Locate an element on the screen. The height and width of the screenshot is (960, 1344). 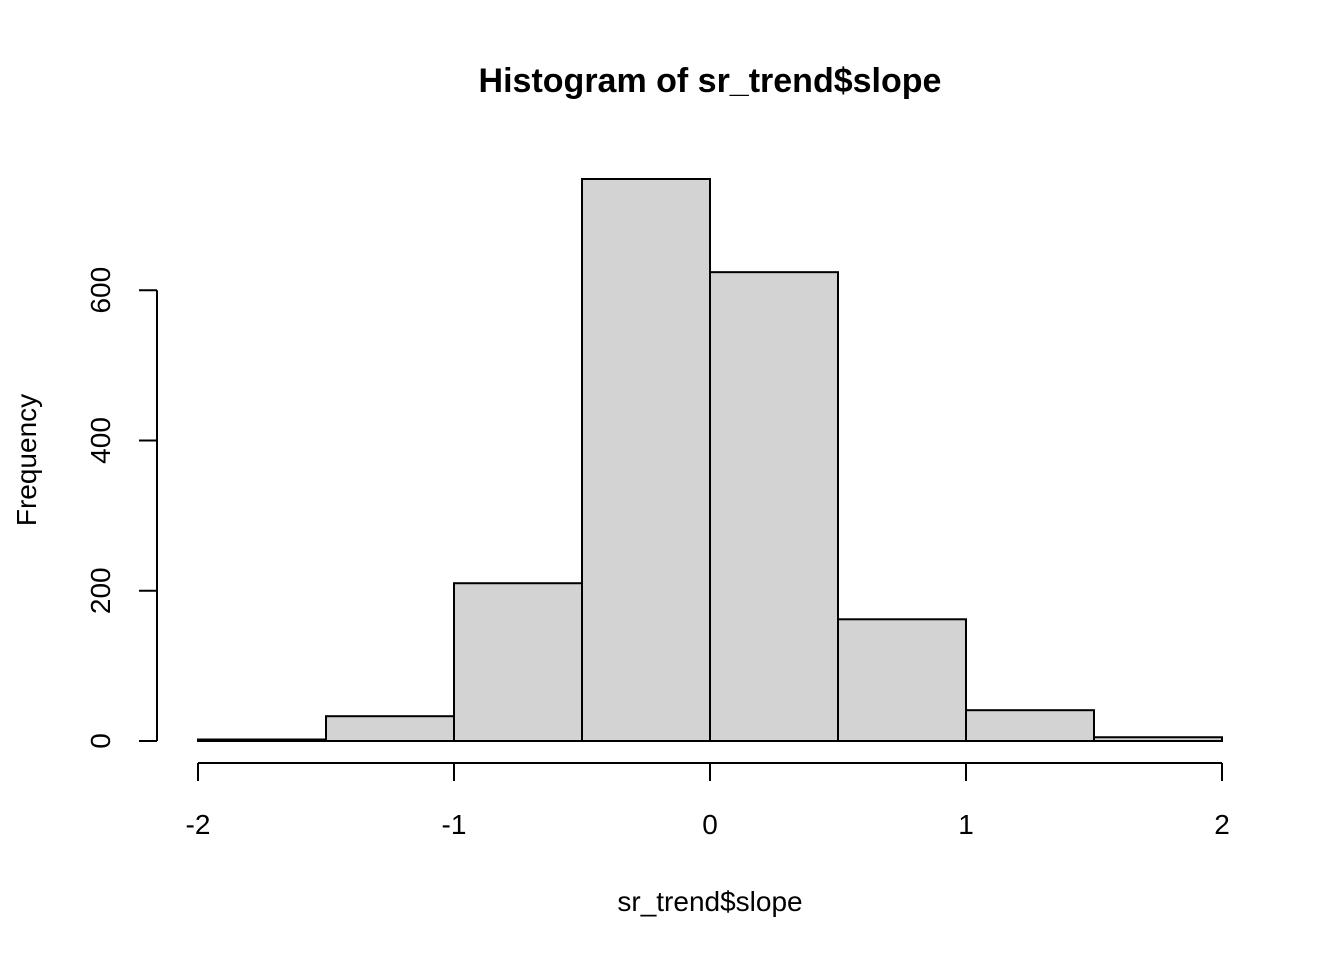
x-tick-label: 0 is located at coordinates (710, 824).